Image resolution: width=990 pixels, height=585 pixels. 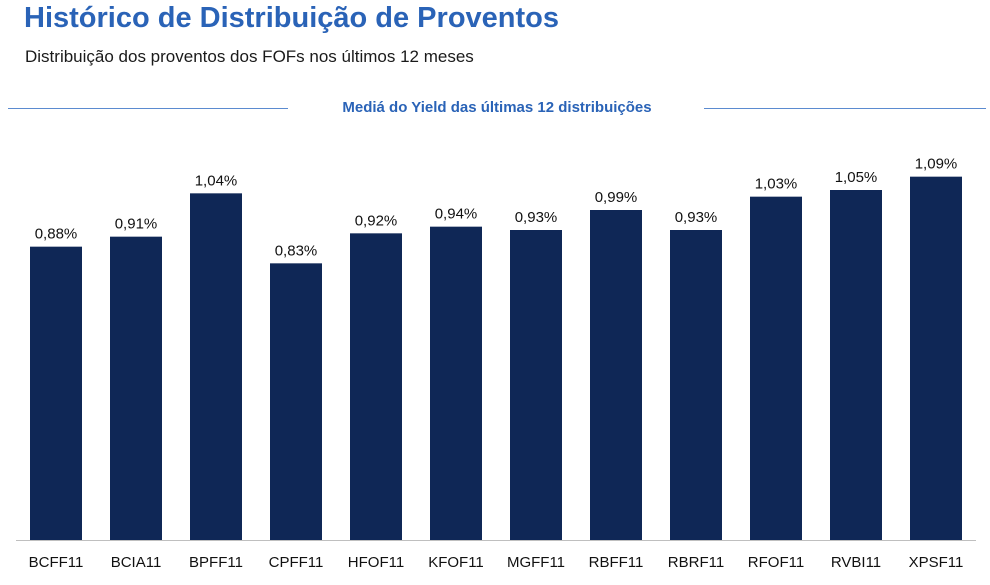 What do you see at coordinates (376, 562) in the screenshot?
I see `category-label-hfof11: HFOF11` at bounding box center [376, 562].